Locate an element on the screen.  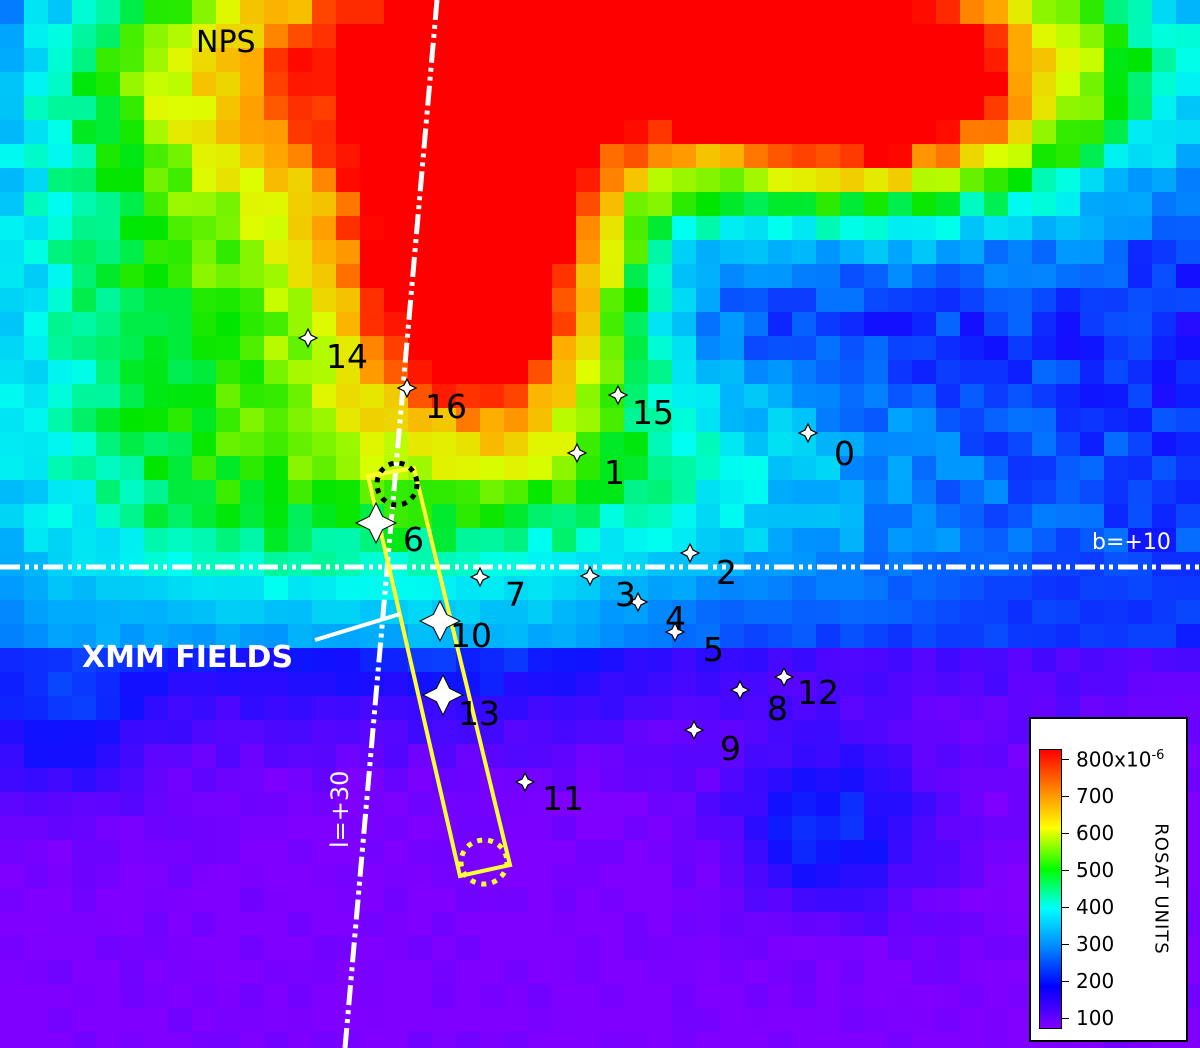
colorbar-tick-label: 100 is located at coordinates (1095, 1018).